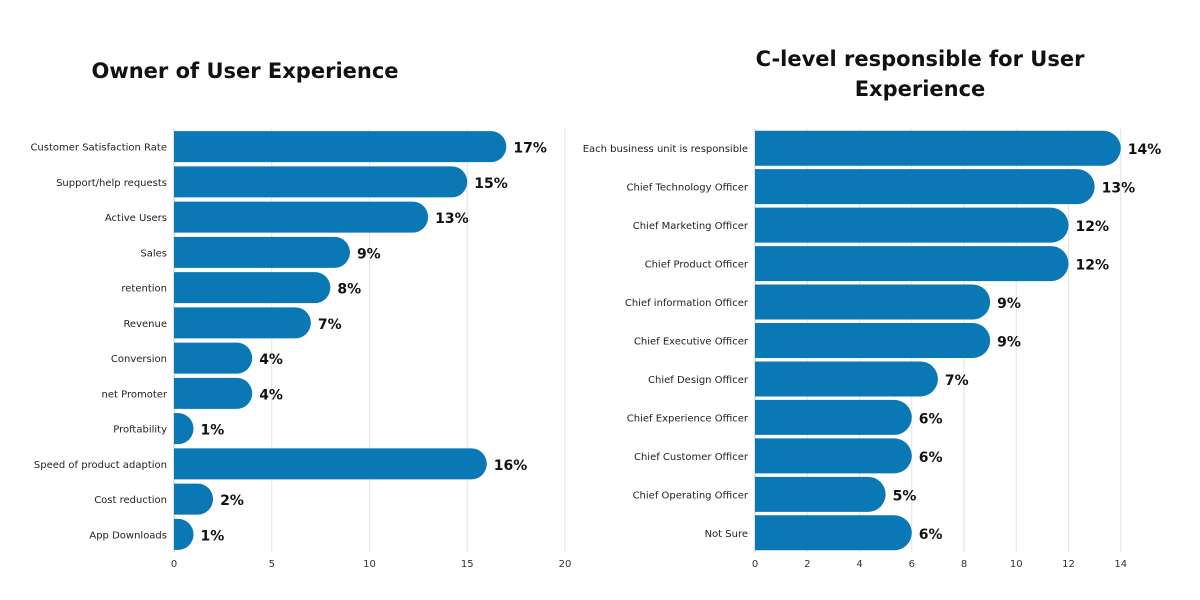 Image resolution: width=1200 pixels, height=600 pixels. Describe the element at coordinates (130, 500) in the screenshot. I see `owner-category-label: Cost reduction` at that location.